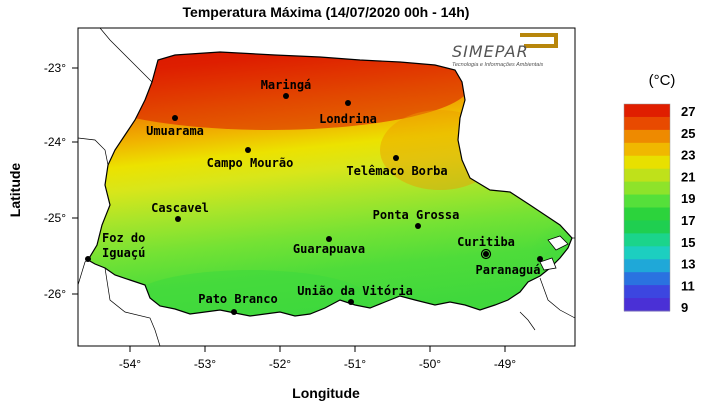 The width and height of the screenshot is (710, 409). Describe the element at coordinates (286, 85) in the screenshot. I see `city-label: Maringá` at that location.